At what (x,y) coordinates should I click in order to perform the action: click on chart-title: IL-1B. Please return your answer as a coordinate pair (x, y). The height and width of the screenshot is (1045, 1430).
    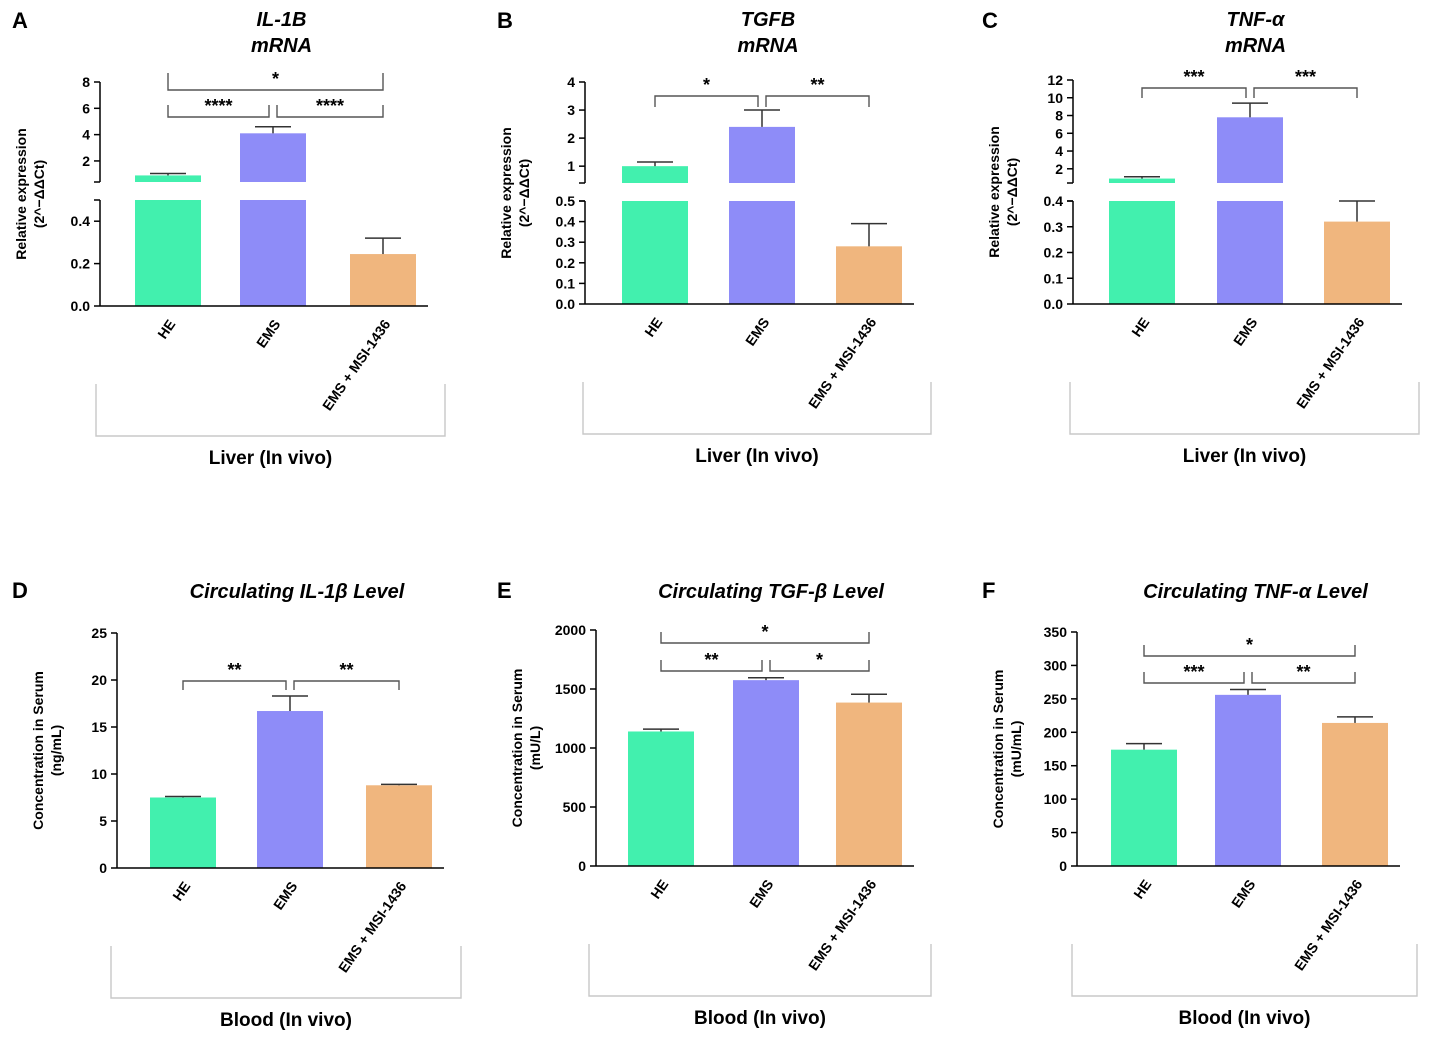
    Looking at the image, I should click on (282, 20).